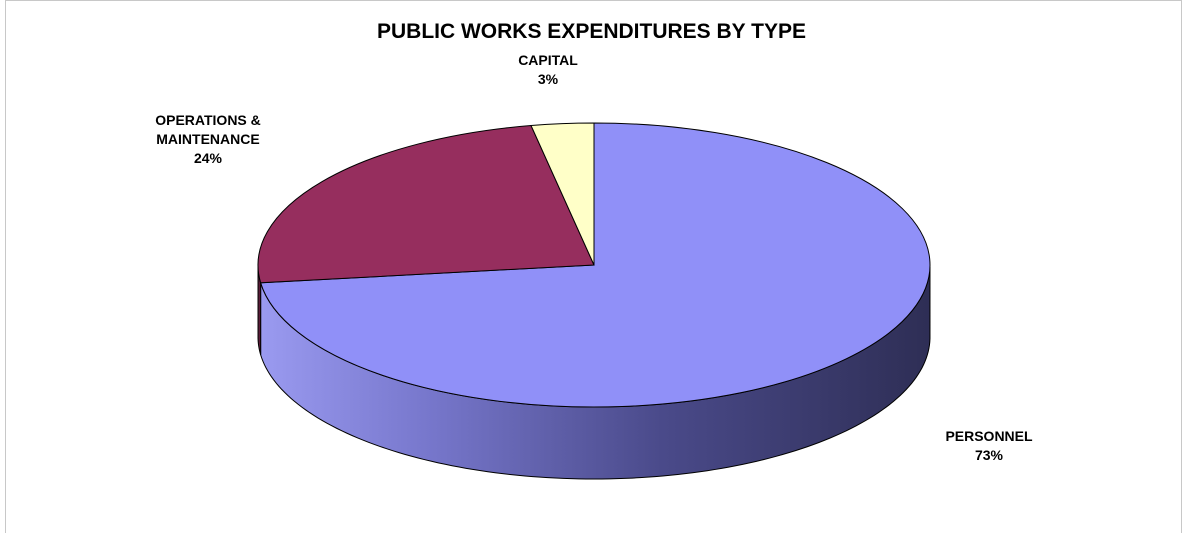 The image size is (1183, 533). I want to click on slice-name-label: MAINTENANCE, so click(207, 139).